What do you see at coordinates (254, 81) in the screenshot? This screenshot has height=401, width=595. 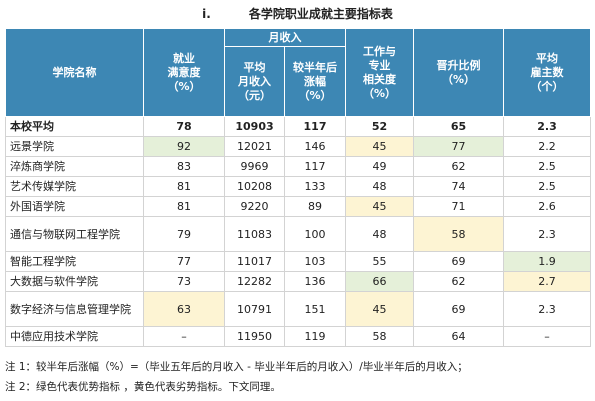 I see `header-avg-income: 平均 月收入 （元）` at bounding box center [254, 81].